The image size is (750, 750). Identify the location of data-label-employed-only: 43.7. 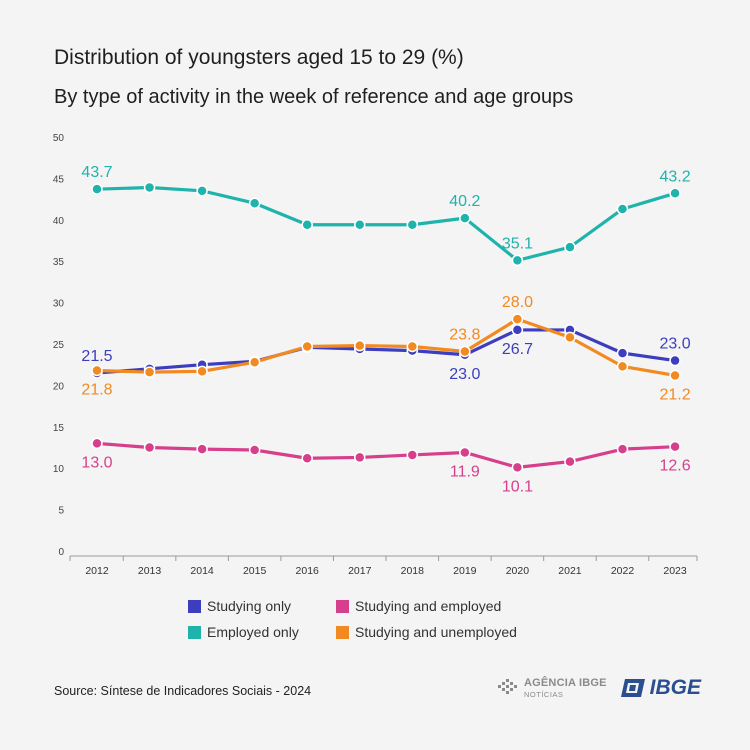
(96, 172).